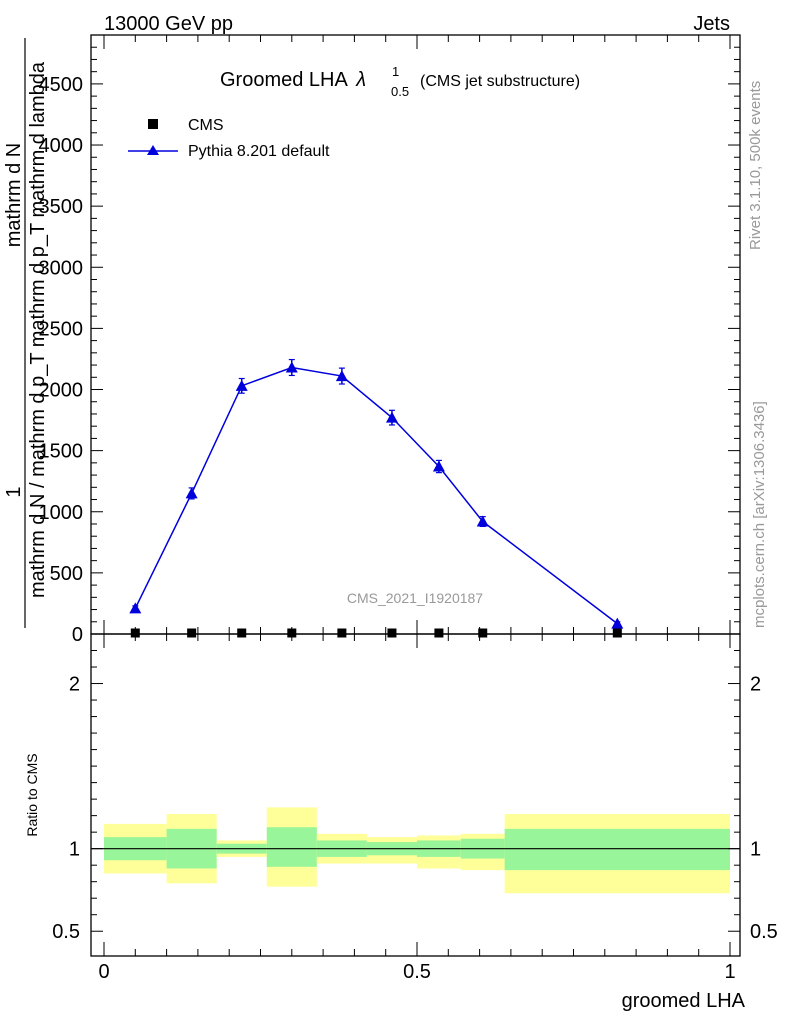  Describe the element at coordinates (500, 81) in the screenshot. I see `chart-title-suffix: (CMS jet substructure)` at that location.